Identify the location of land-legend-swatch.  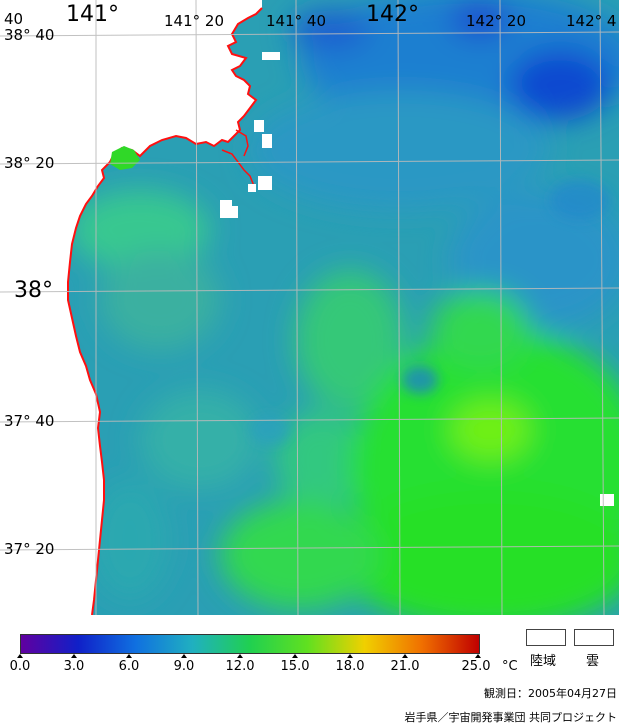
(546, 637).